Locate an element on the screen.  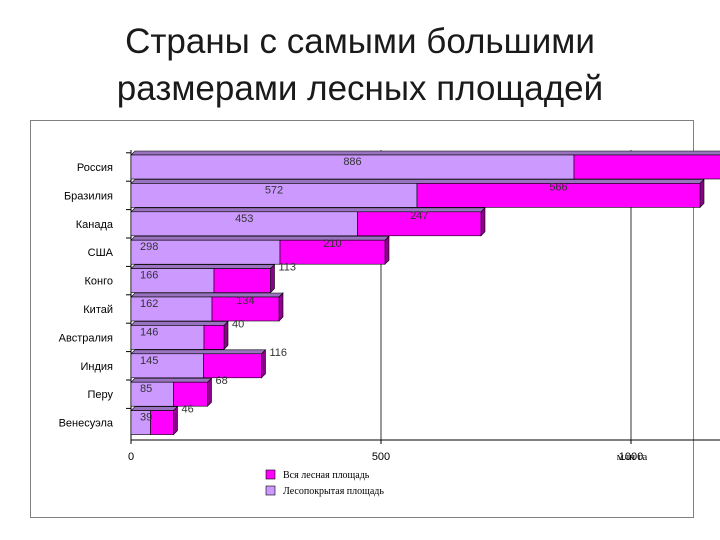
data-label-австралия-total: 40 is located at coordinates (238, 324).